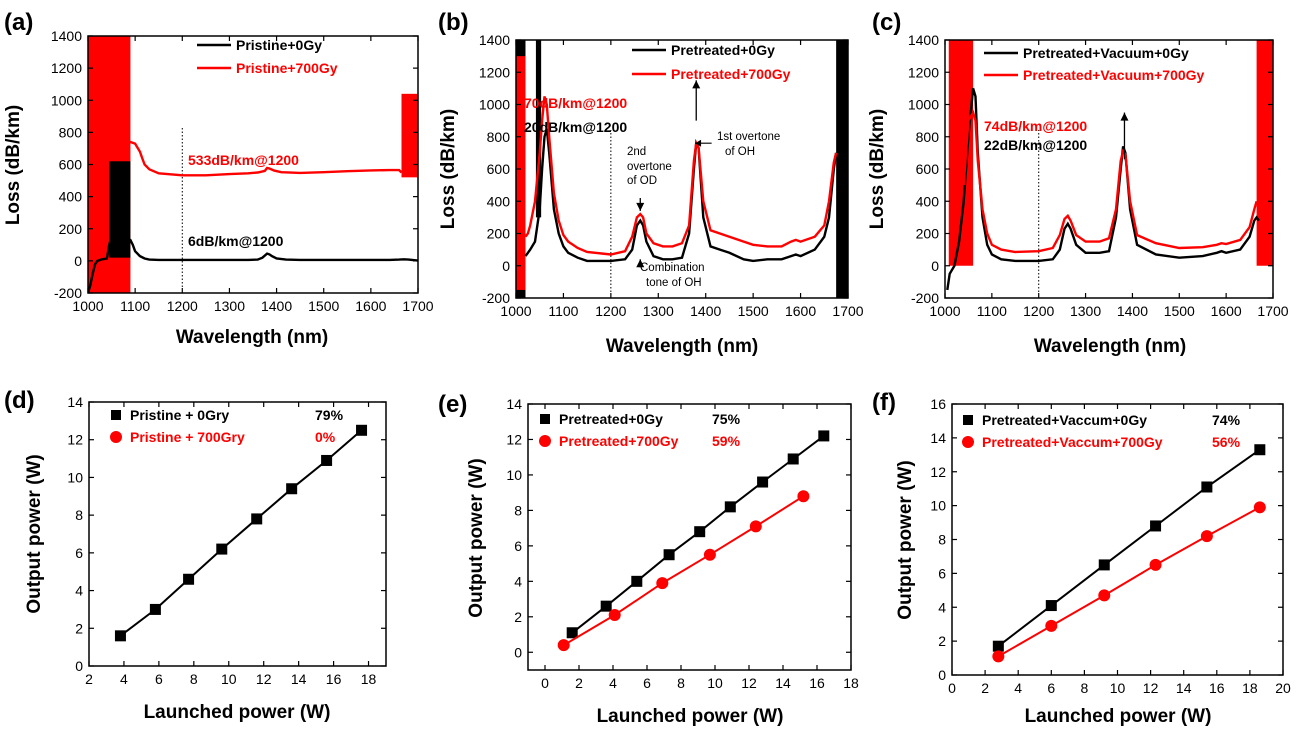 The height and width of the screenshot is (734, 1306). Describe the element at coordinates (938, 438) in the screenshot. I see `y-tick-label: 14` at that location.